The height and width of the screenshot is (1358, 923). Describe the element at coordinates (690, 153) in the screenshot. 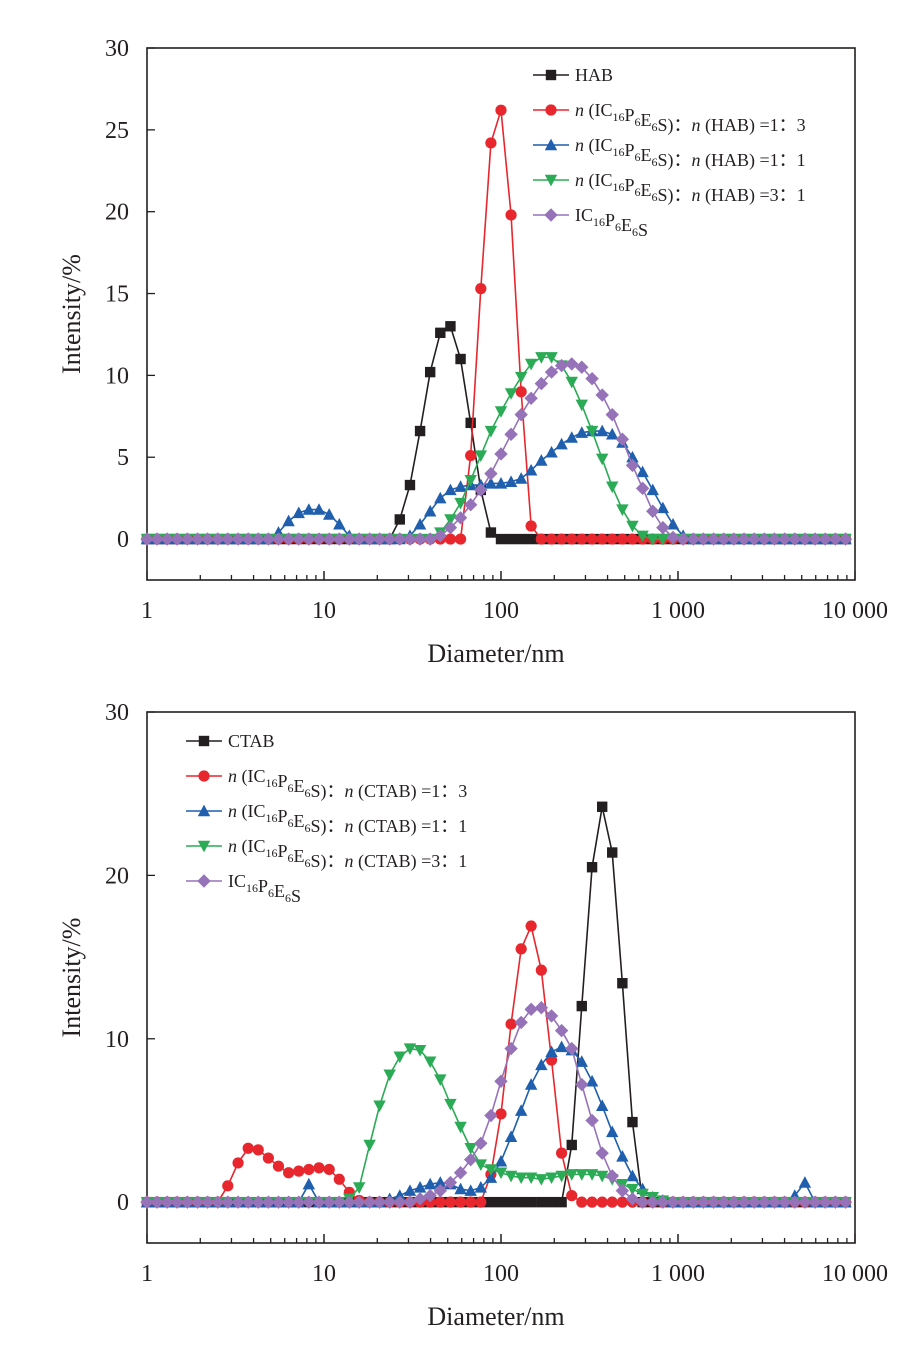

I see `legend-label: n (IC16P6E6S)：n (HAB) =1：1` at that location.